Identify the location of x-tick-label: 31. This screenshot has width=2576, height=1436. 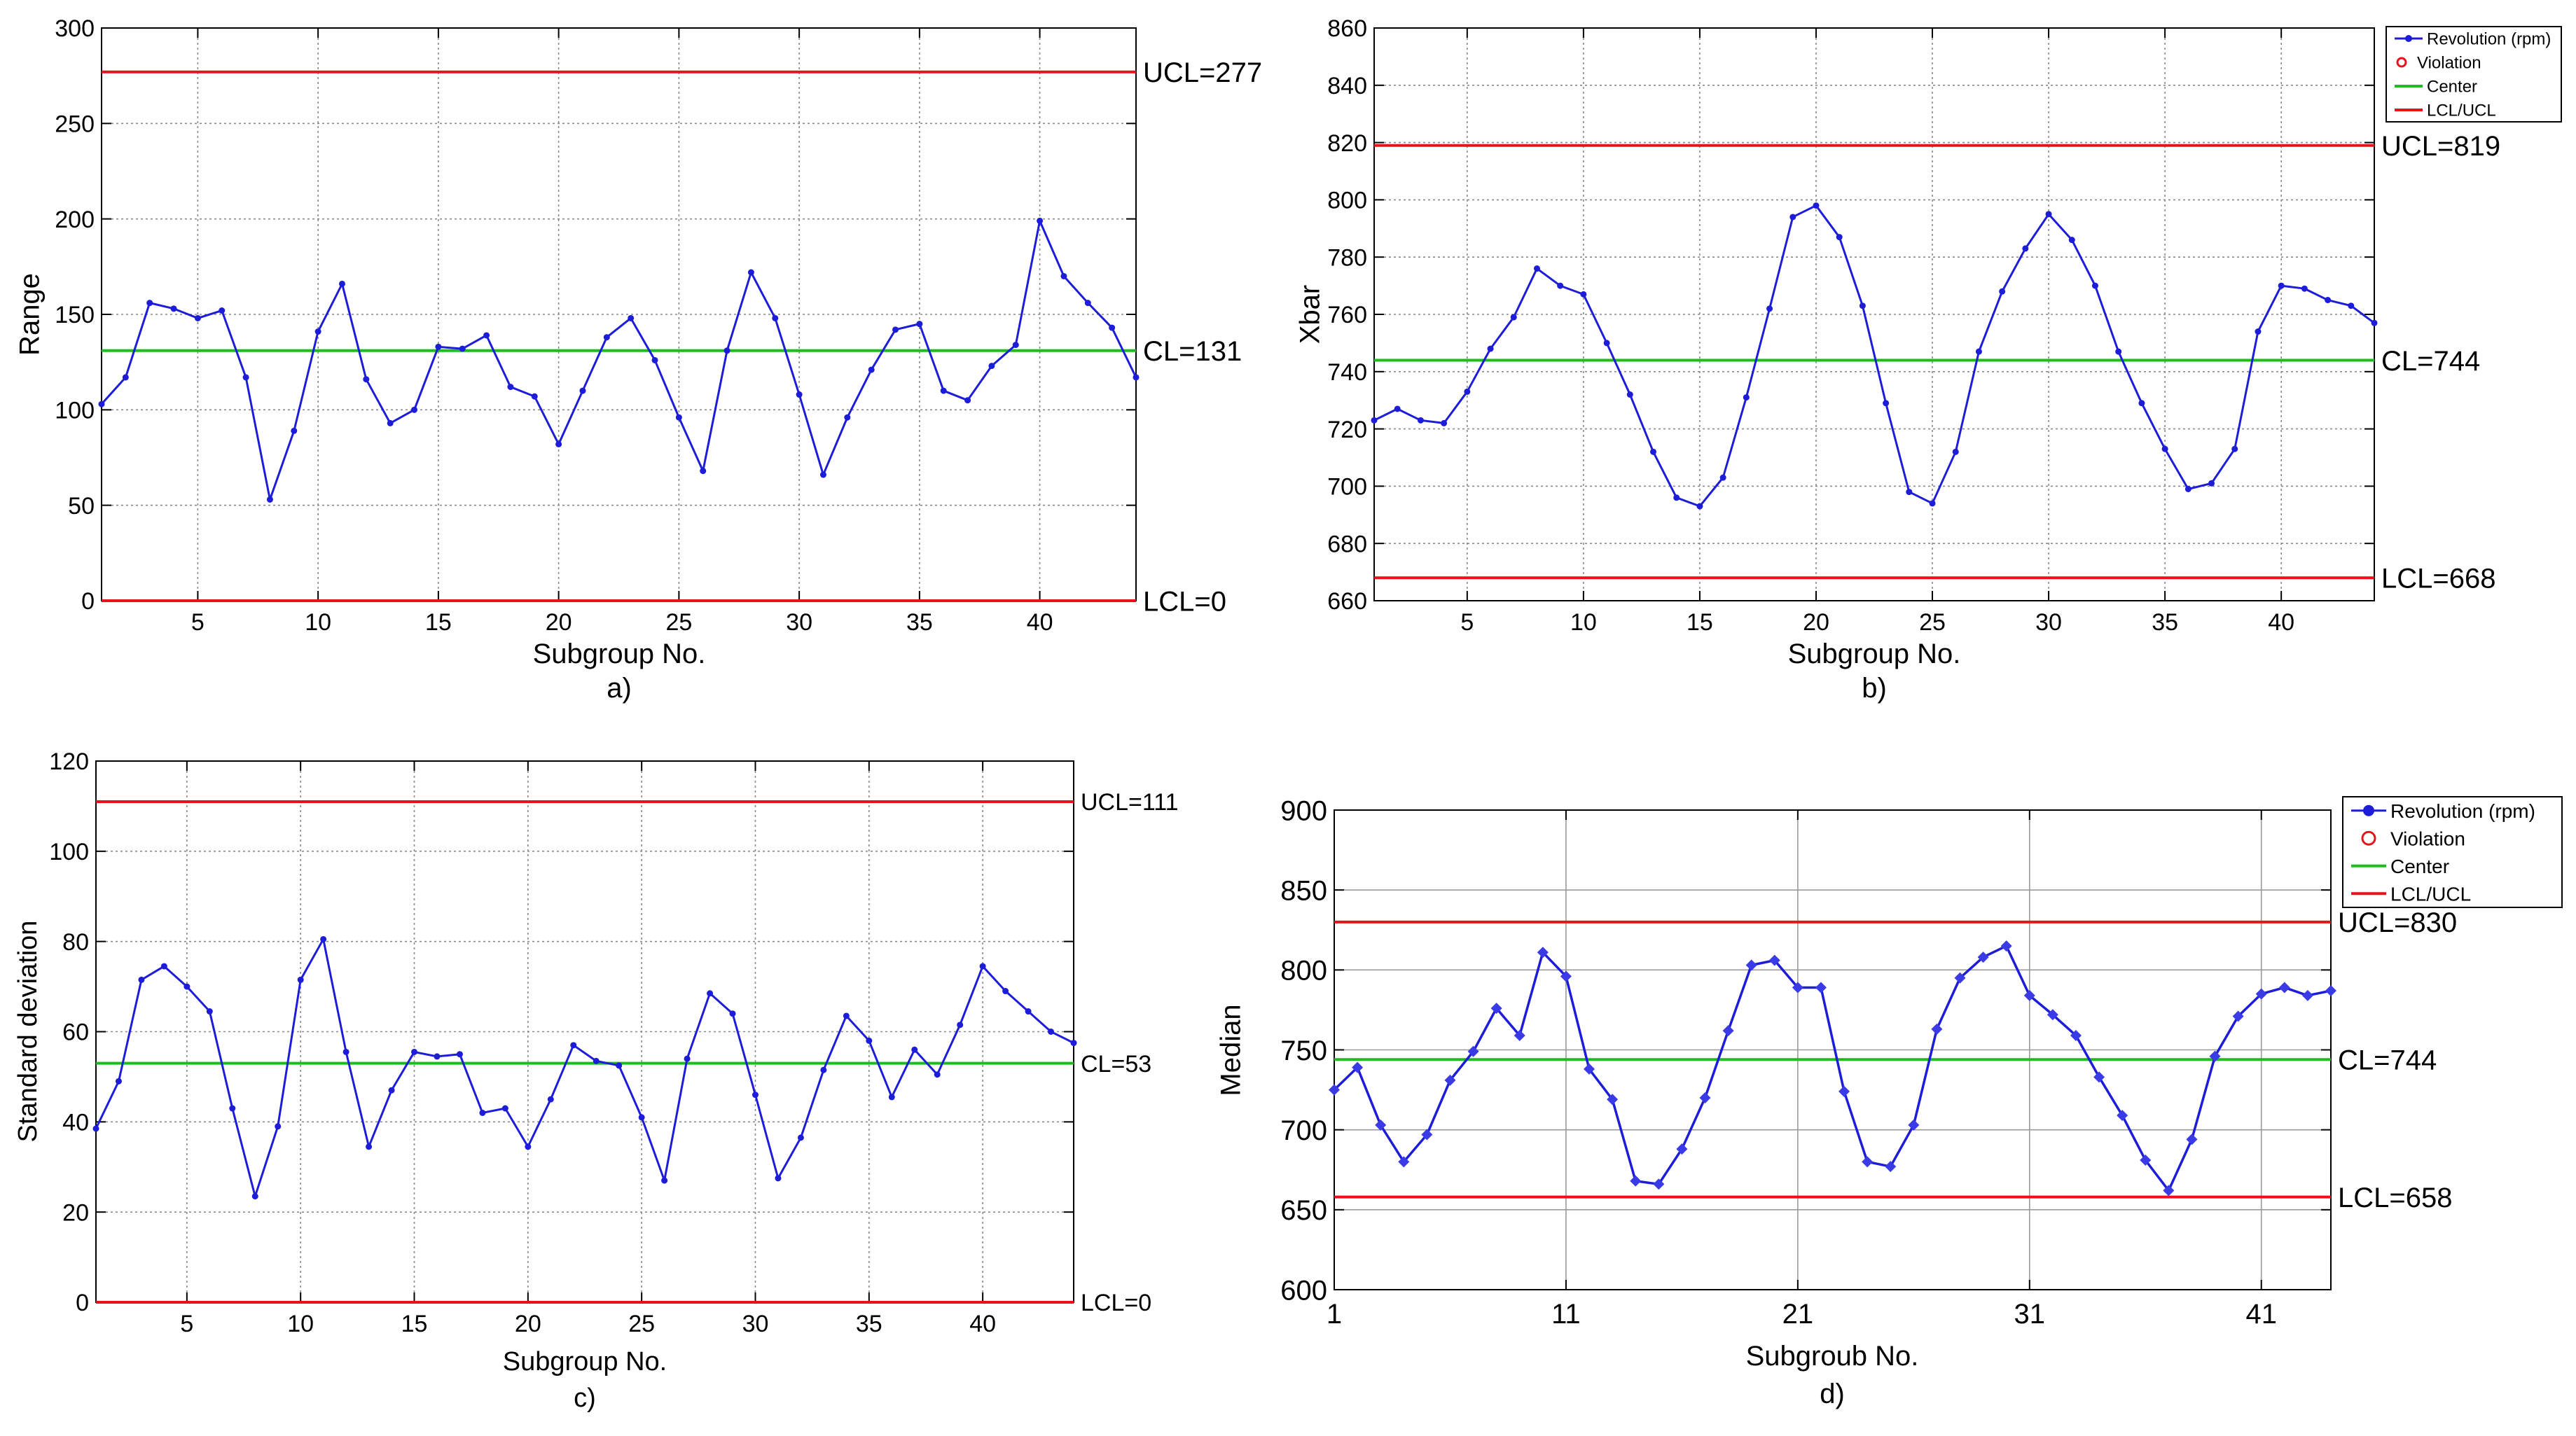
(2030, 1314).